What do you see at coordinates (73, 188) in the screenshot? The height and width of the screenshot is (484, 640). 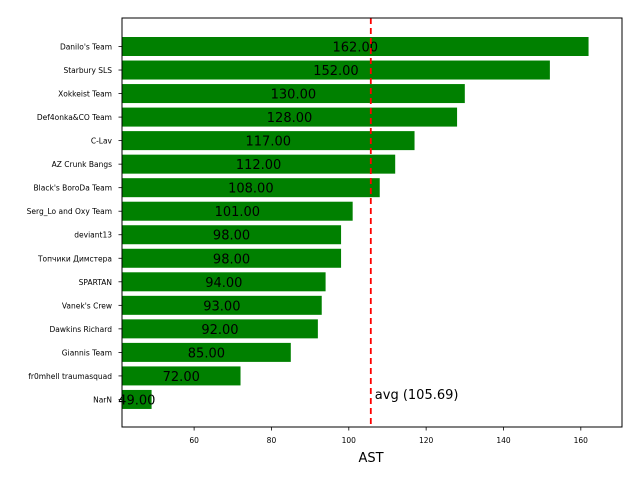 I see `y-tick-label: Black's BoroDa Team` at bounding box center [73, 188].